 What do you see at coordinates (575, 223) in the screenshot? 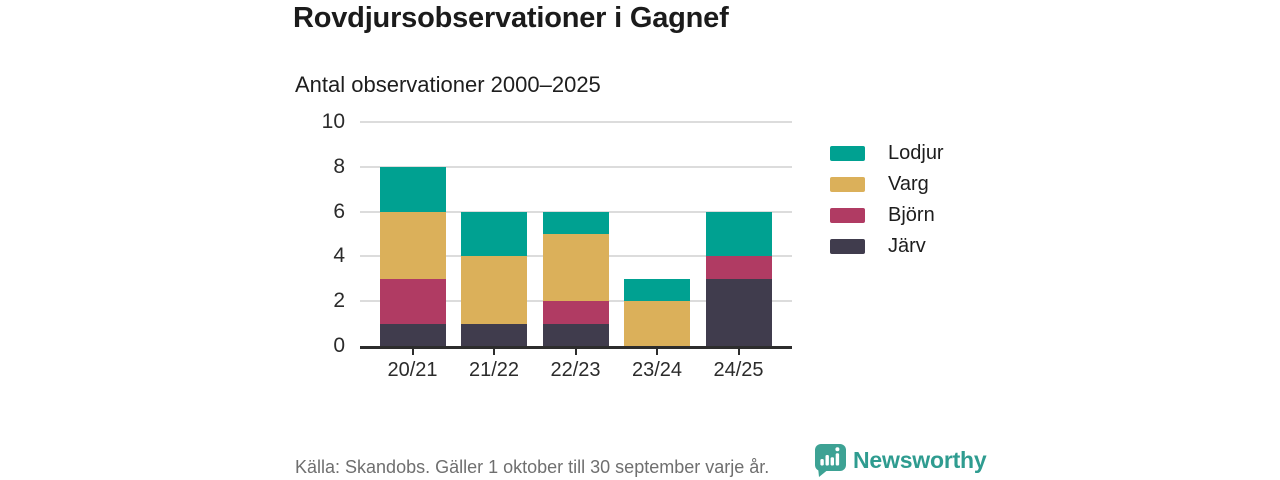
I see `segment-Lodjur-22/23` at bounding box center [575, 223].